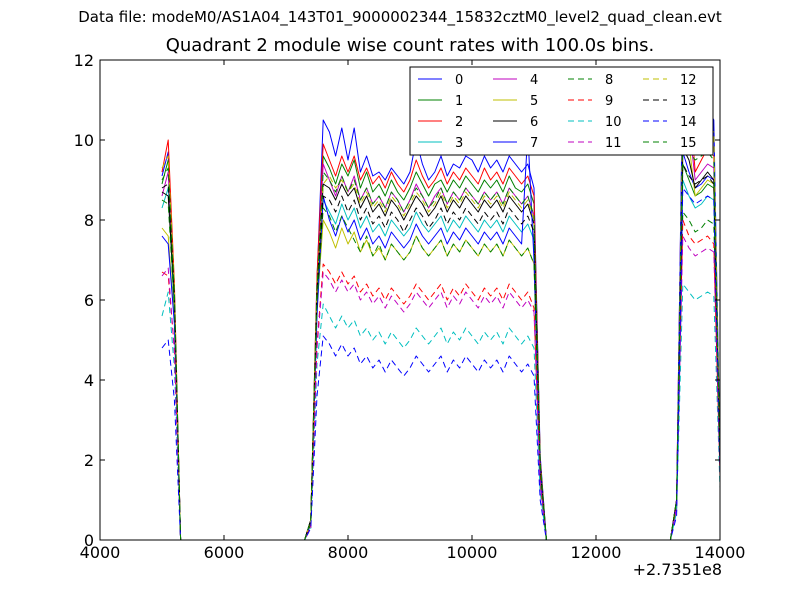 The width and height of the screenshot is (800, 600). Describe the element at coordinates (534, 143) in the screenshot. I see `legend-label-7: 7` at that location.